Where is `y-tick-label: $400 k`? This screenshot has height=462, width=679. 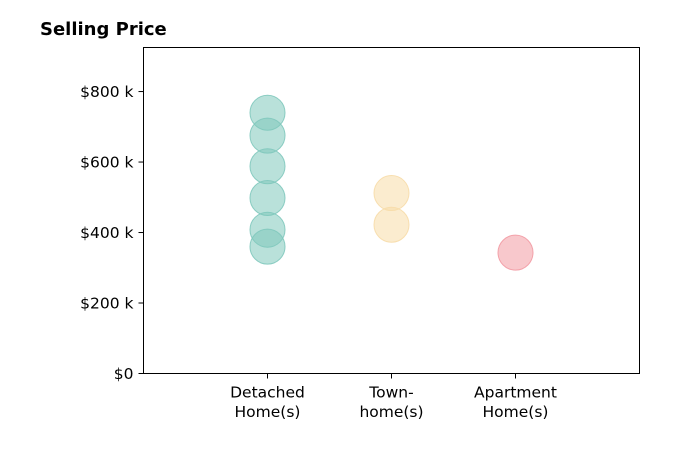 y-tick-label: $400 k is located at coordinates (106, 233).